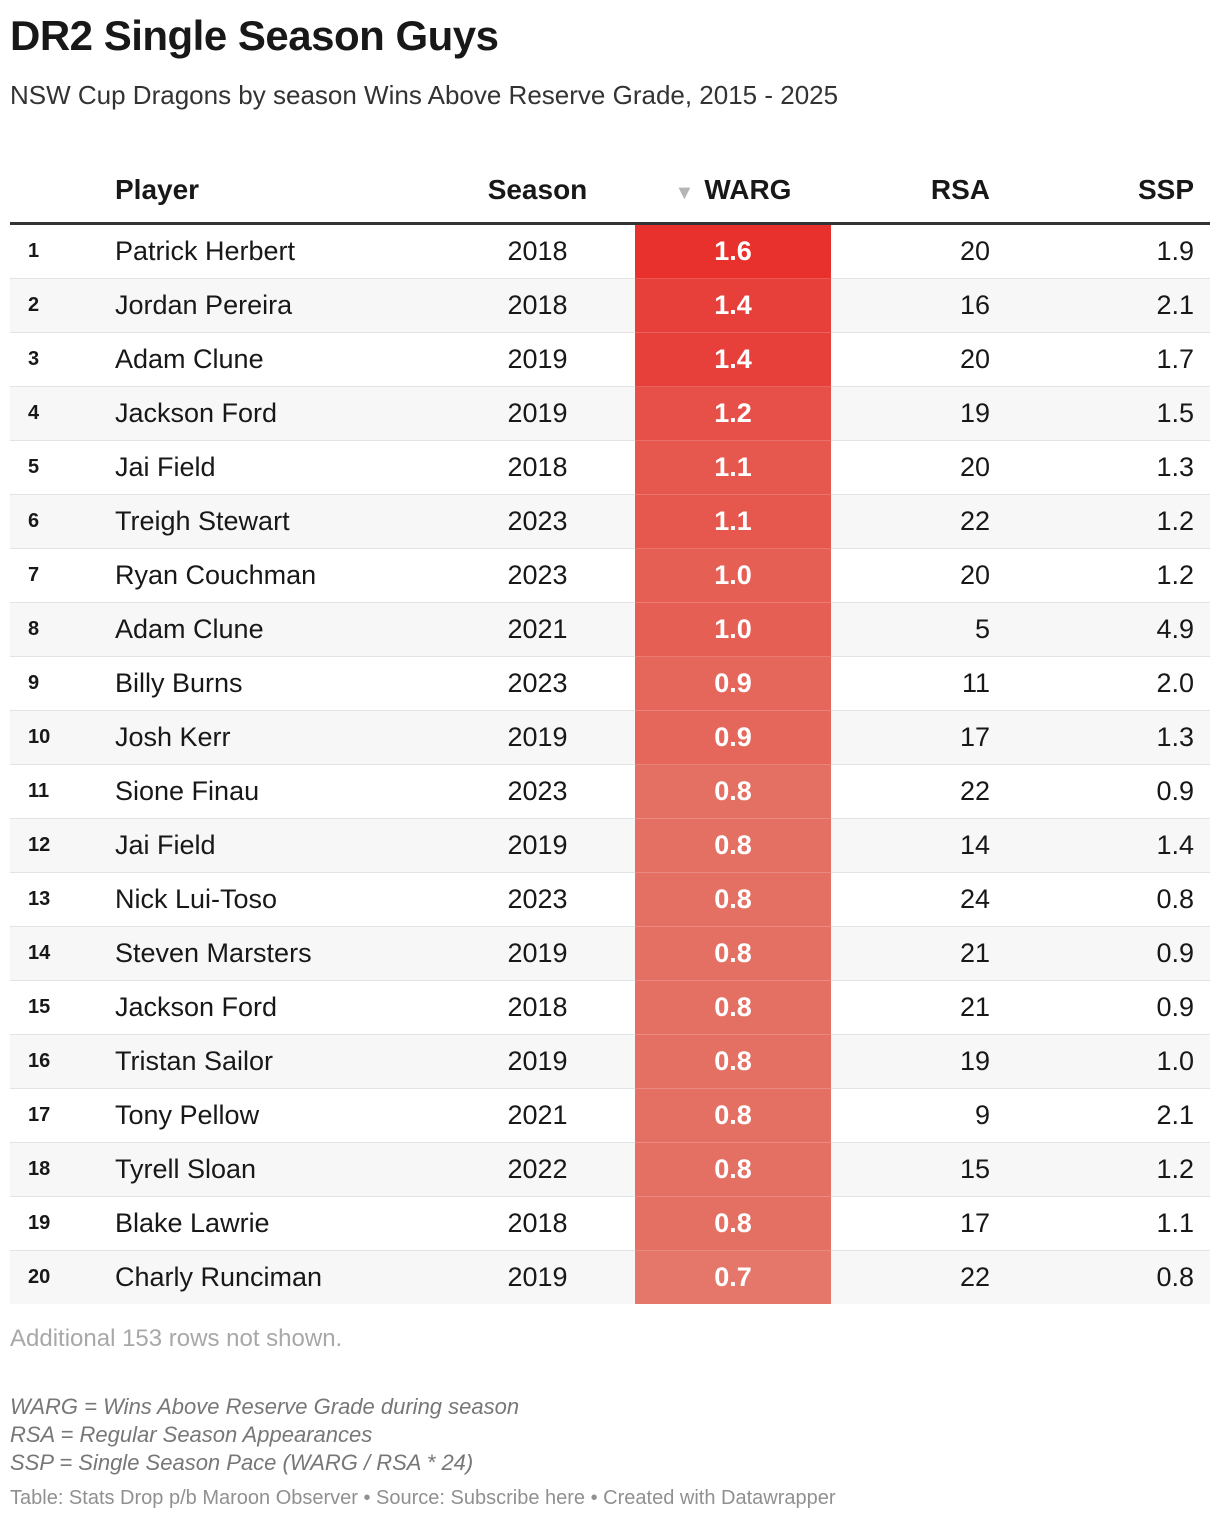 The height and width of the screenshot is (1524, 1220). Describe the element at coordinates (277, 1115) in the screenshot. I see `player-cell: Tony Pellow` at that location.